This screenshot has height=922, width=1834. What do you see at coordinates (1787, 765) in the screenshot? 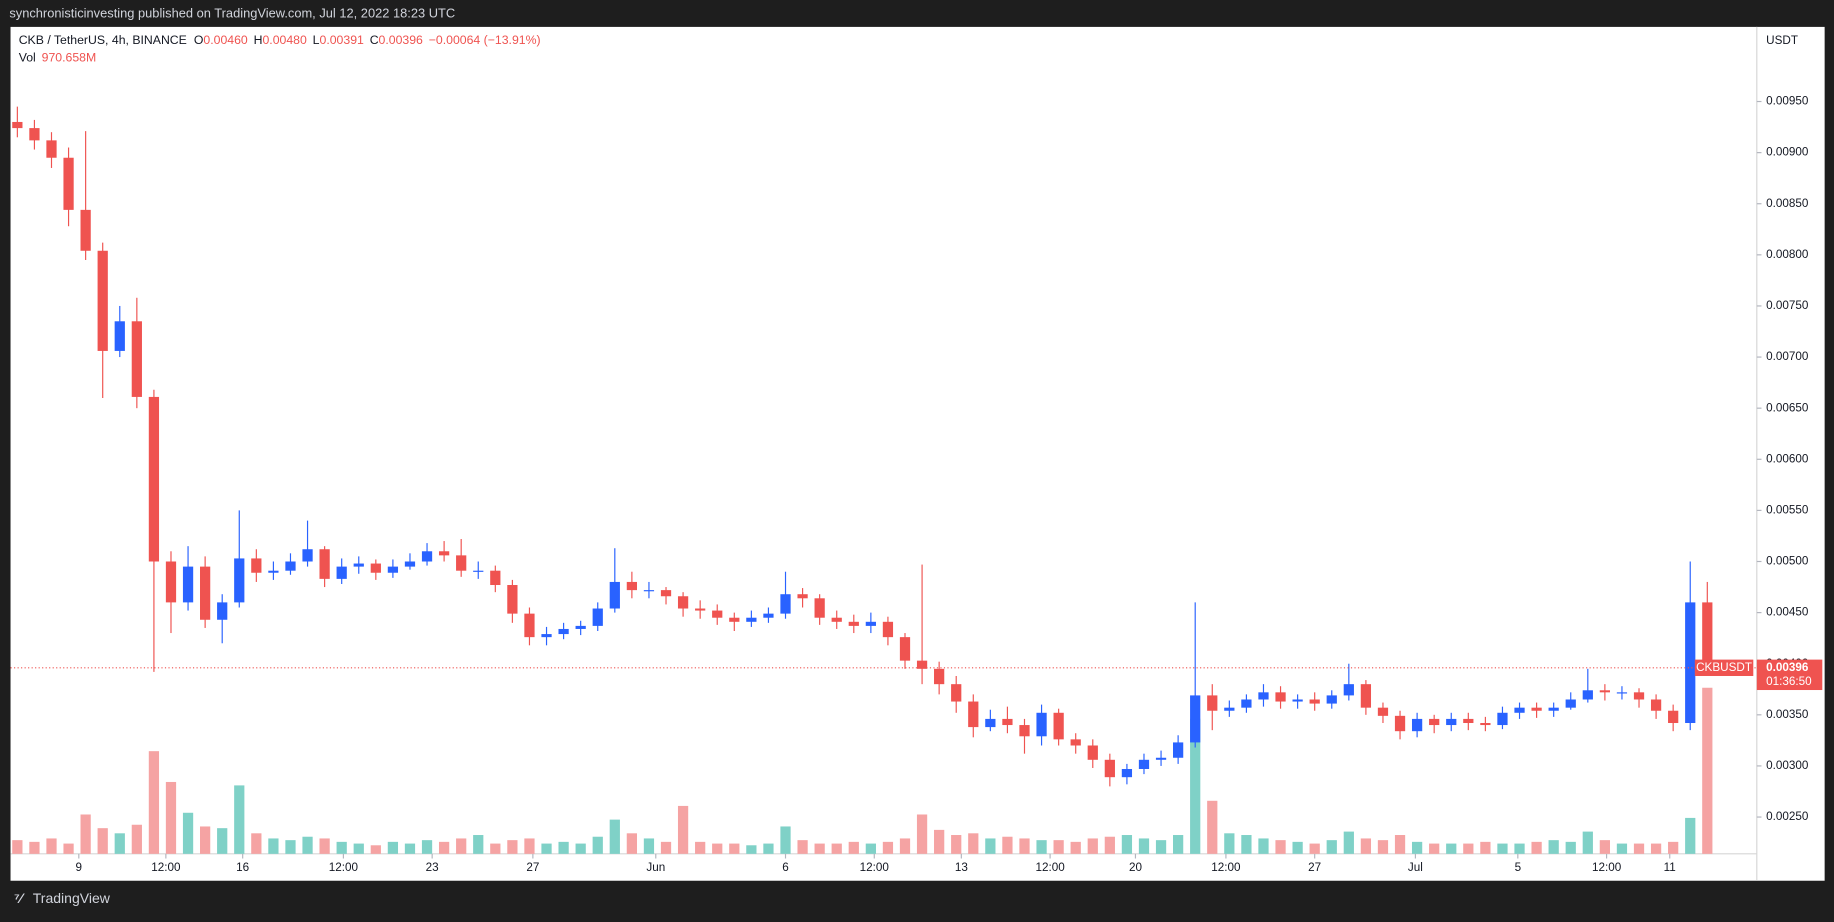
I see `y-tick-label: 0.00300` at bounding box center [1787, 765].